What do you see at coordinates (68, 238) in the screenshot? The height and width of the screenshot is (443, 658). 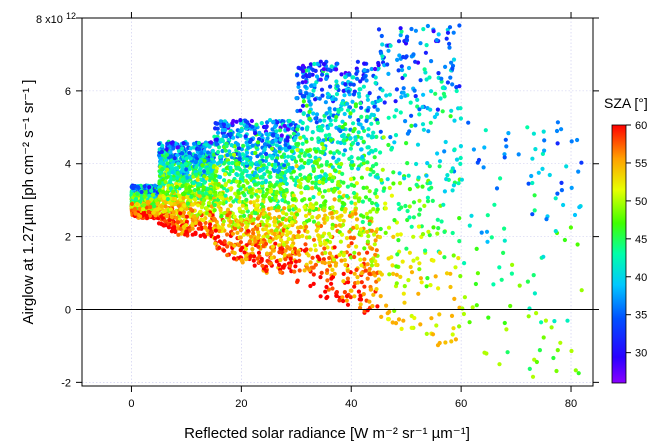 I see `y-tick-label: 2` at bounding box center [68, 238].